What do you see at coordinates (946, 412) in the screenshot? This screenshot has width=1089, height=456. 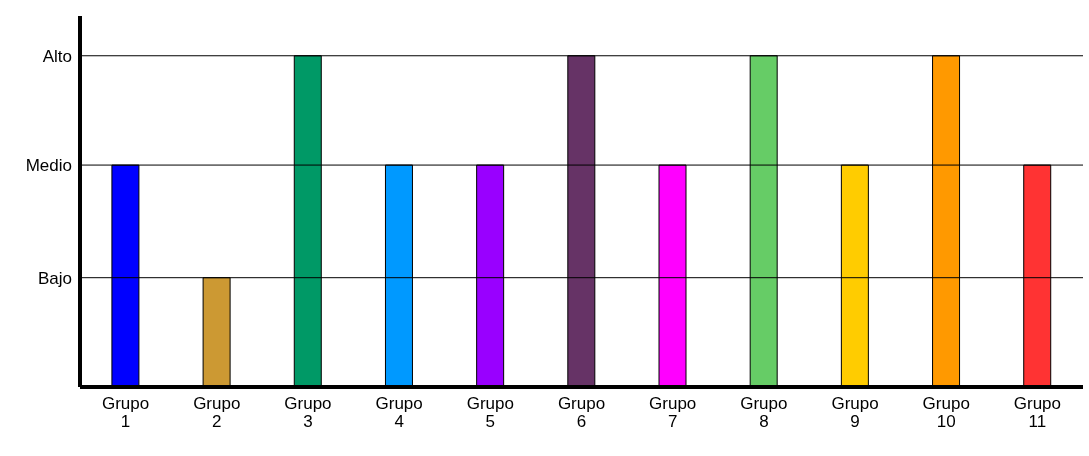 I see `x-tick-label: Grupo 10` at bounding box center [946, 412].